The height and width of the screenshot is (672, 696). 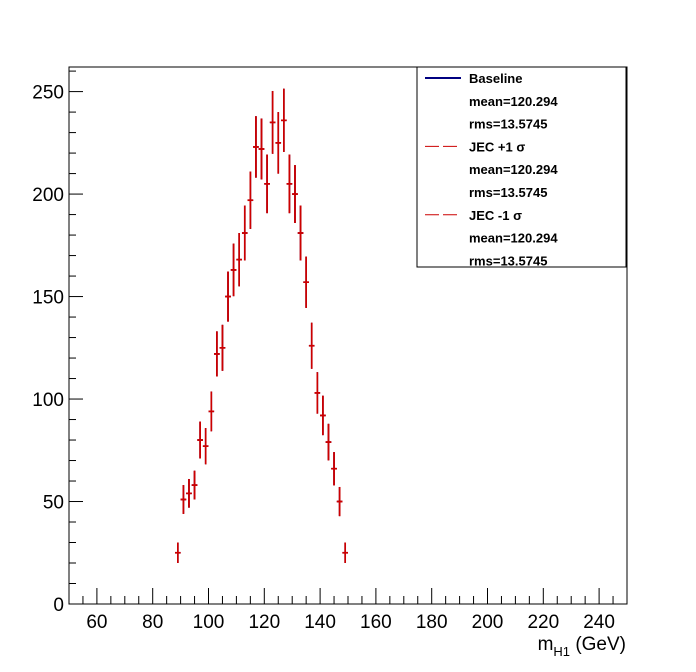 I want to click on x-tick-label: 120, so click(x=264, y=622).